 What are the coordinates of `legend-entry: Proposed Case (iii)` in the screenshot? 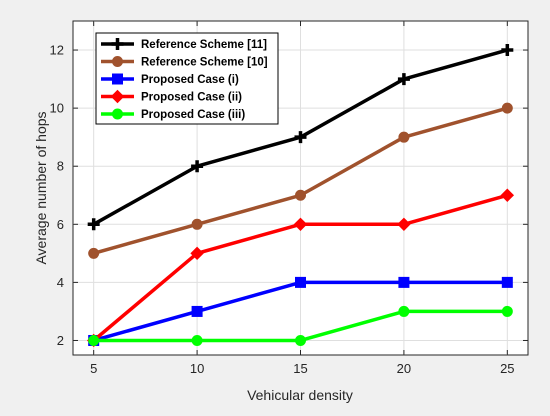 It's located at (173, 114).